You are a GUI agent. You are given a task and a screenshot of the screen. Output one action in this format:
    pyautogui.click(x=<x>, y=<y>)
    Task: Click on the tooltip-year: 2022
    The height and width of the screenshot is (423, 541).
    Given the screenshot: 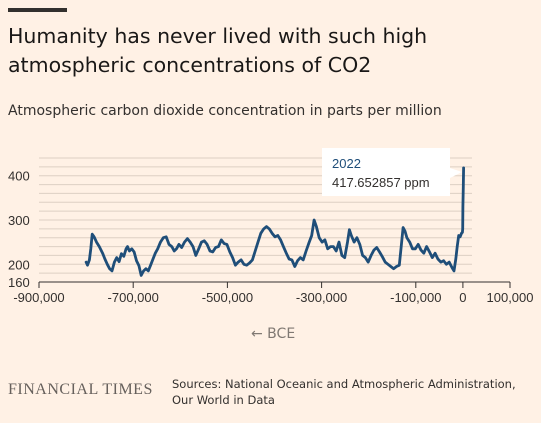 What is the action you would take?
    pyautogui.click(x=346, y=163)
    